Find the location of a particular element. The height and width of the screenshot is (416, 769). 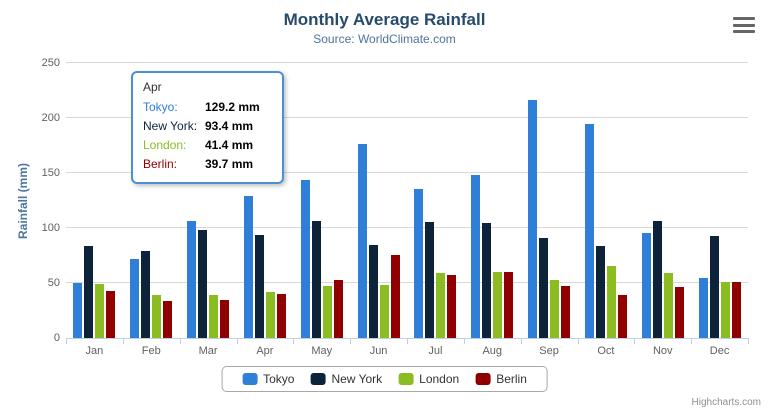

legend-item-london: London is located at coordinates (428, 379).